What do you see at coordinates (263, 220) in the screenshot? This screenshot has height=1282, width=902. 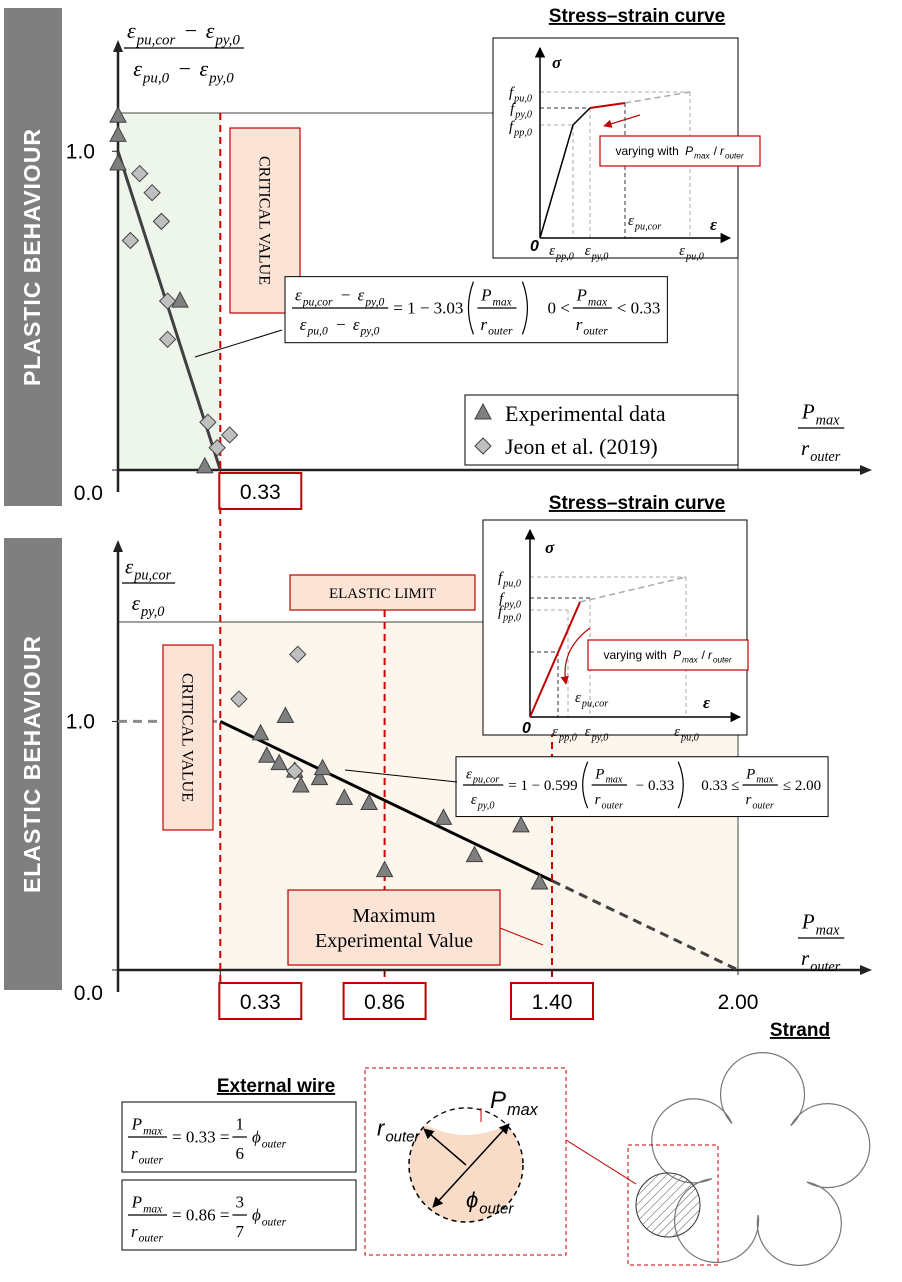 I see `reference-label: CRITICAL VALUE` at bounding box center [263, 220].